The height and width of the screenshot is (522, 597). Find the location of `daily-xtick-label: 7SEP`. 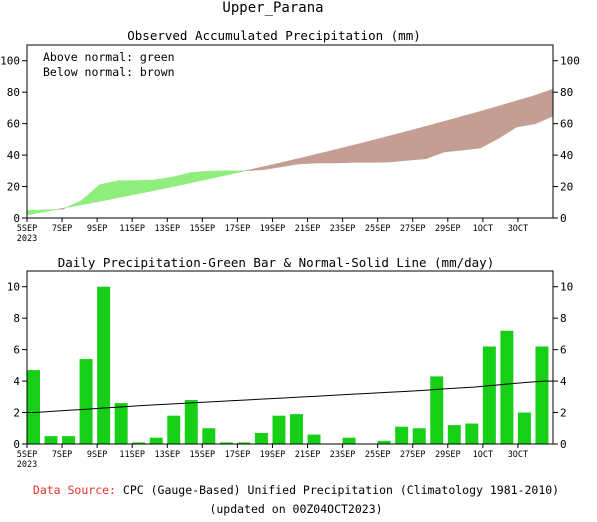

daily-xtick-label: 7SEP is located at coordinates (62, 455).